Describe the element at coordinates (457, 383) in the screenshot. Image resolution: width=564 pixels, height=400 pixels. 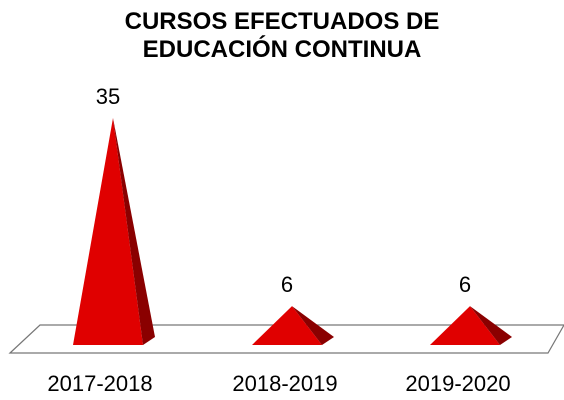
I see `x-tick-label: 2019-2020` at that location.